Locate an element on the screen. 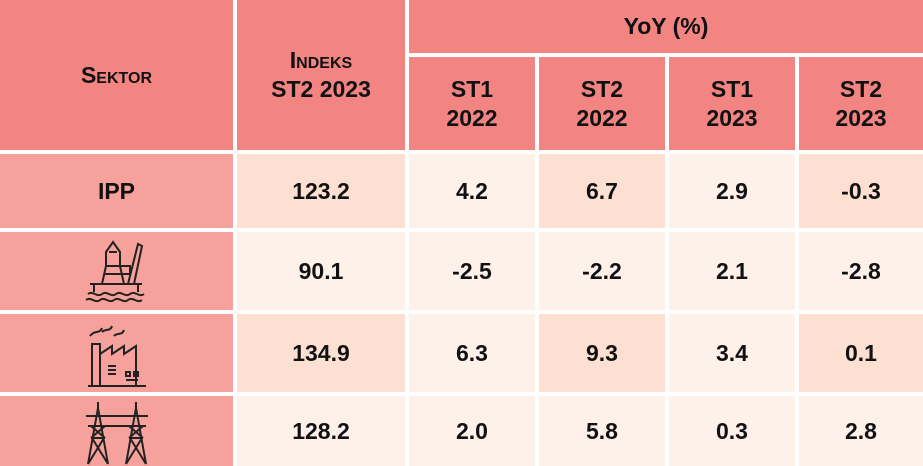 Image resolution: width=923 pixels, height=466 pixels. header-cell: ST1 2022 is located at coordinates (472, 103).